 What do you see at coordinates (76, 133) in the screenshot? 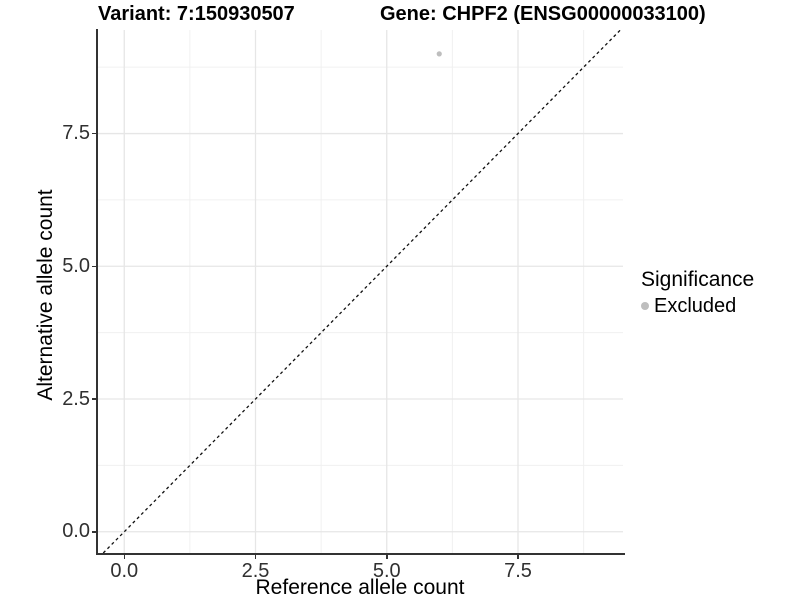
I see `y-tick-label: 7.5` at bounding box center [76, 133].